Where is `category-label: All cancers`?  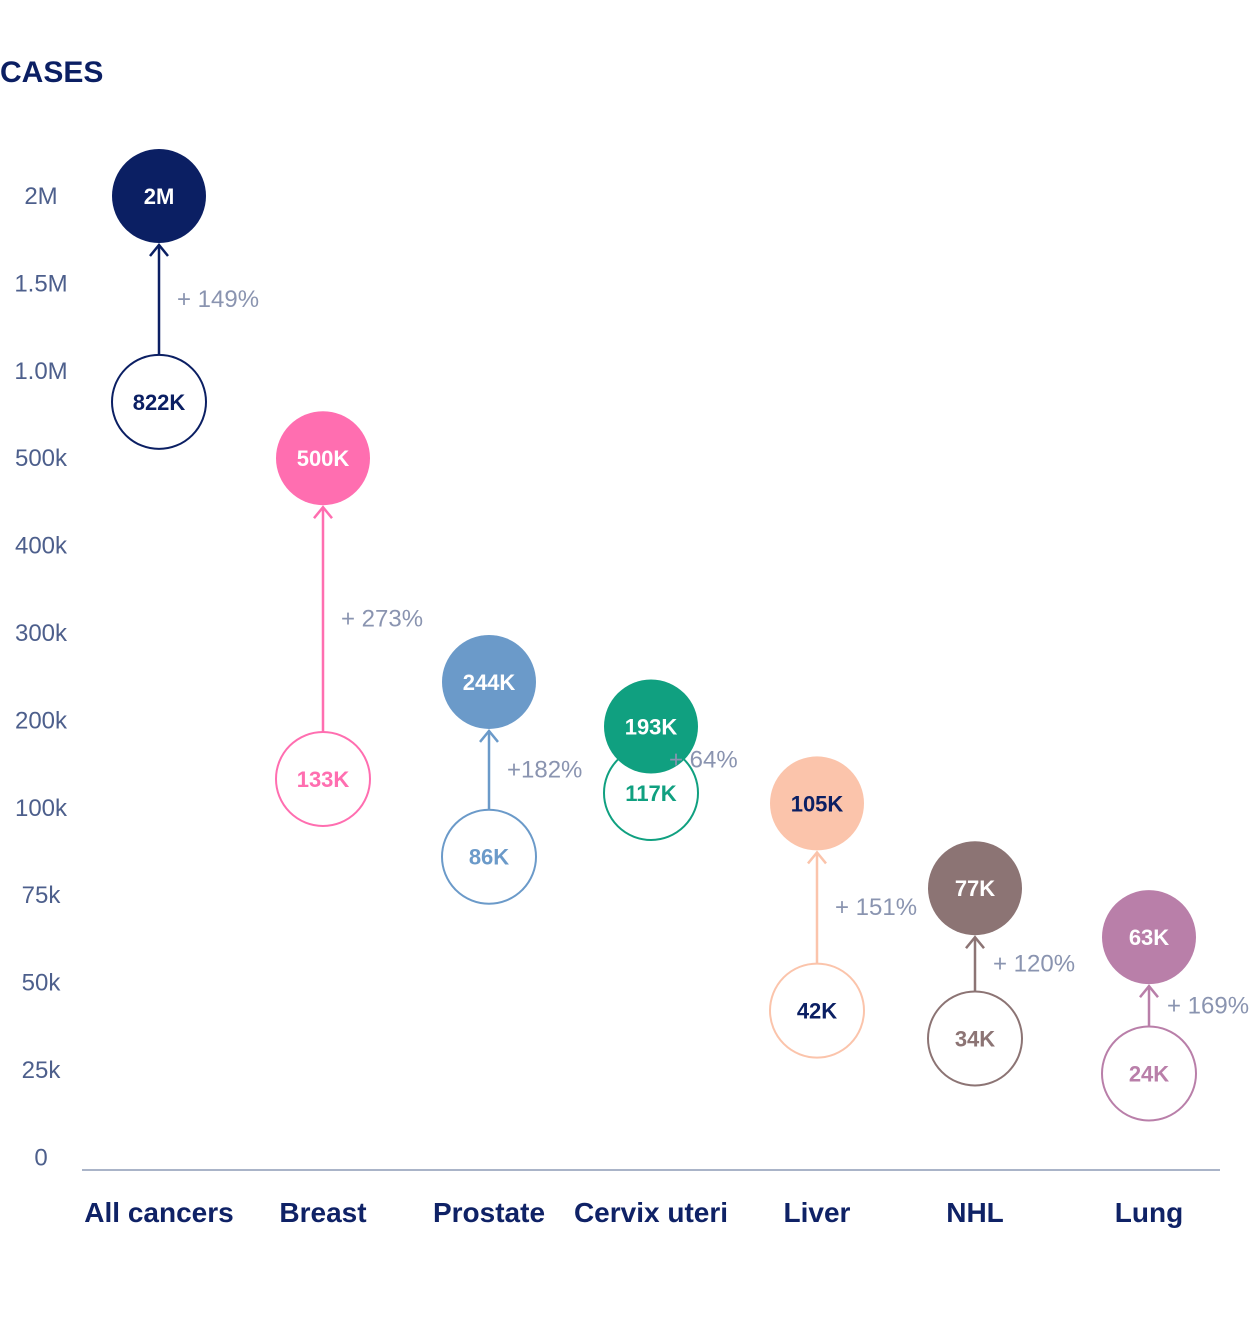
category-label: All cancers is located at coordinates (158, 1212).